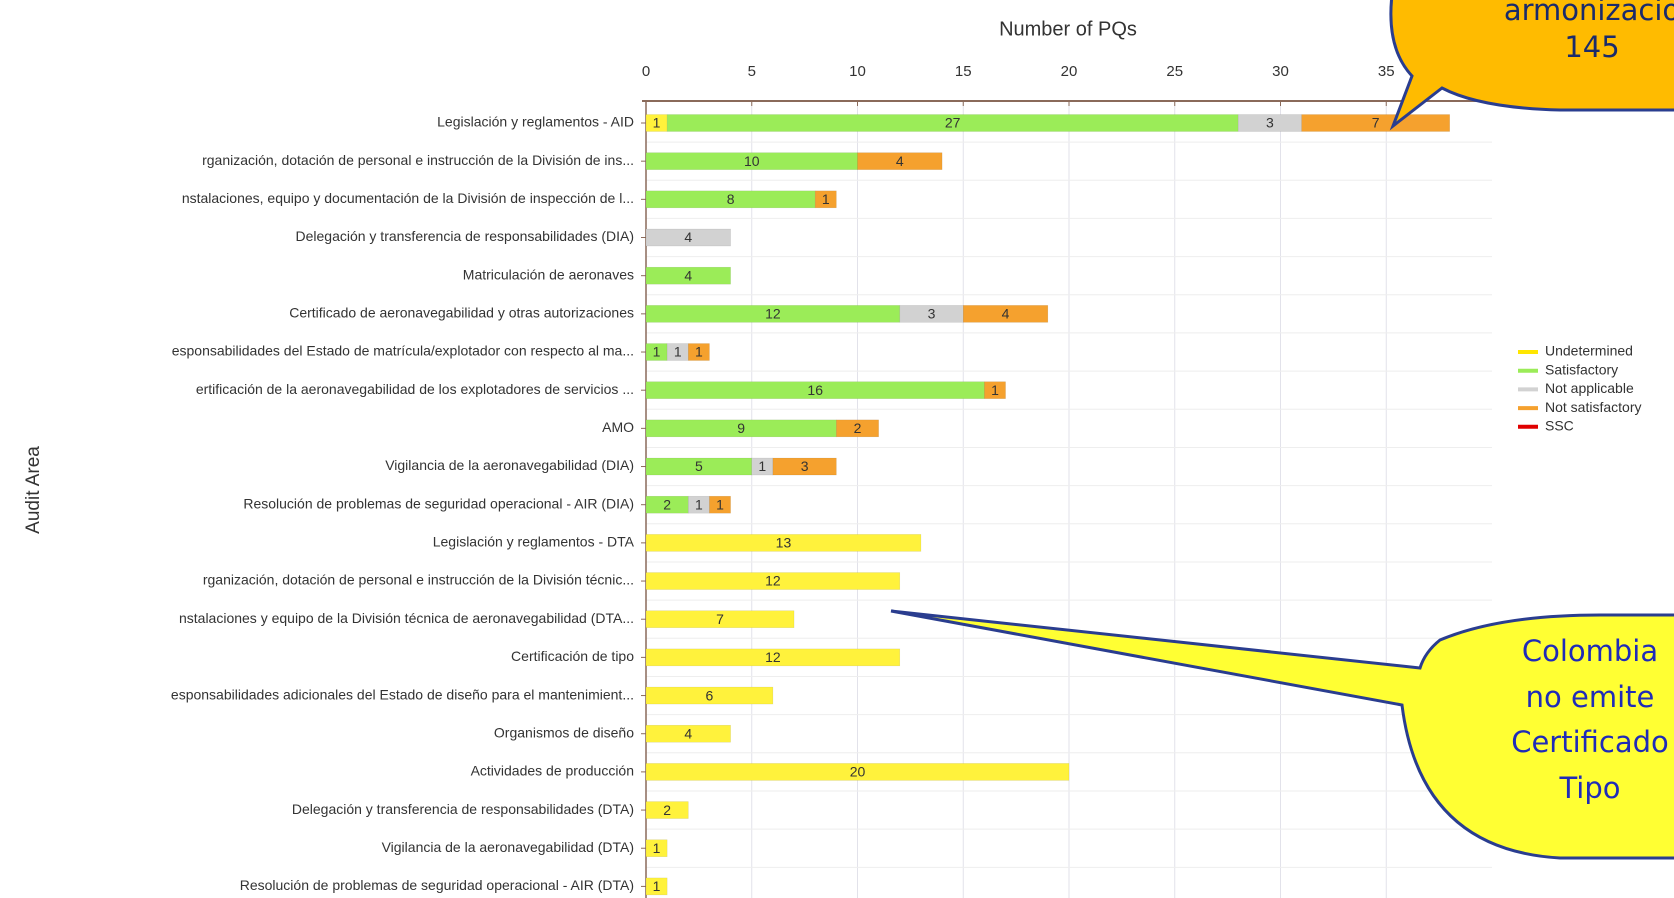  I want to click on x-tick-label: 10, so click(857, 71).